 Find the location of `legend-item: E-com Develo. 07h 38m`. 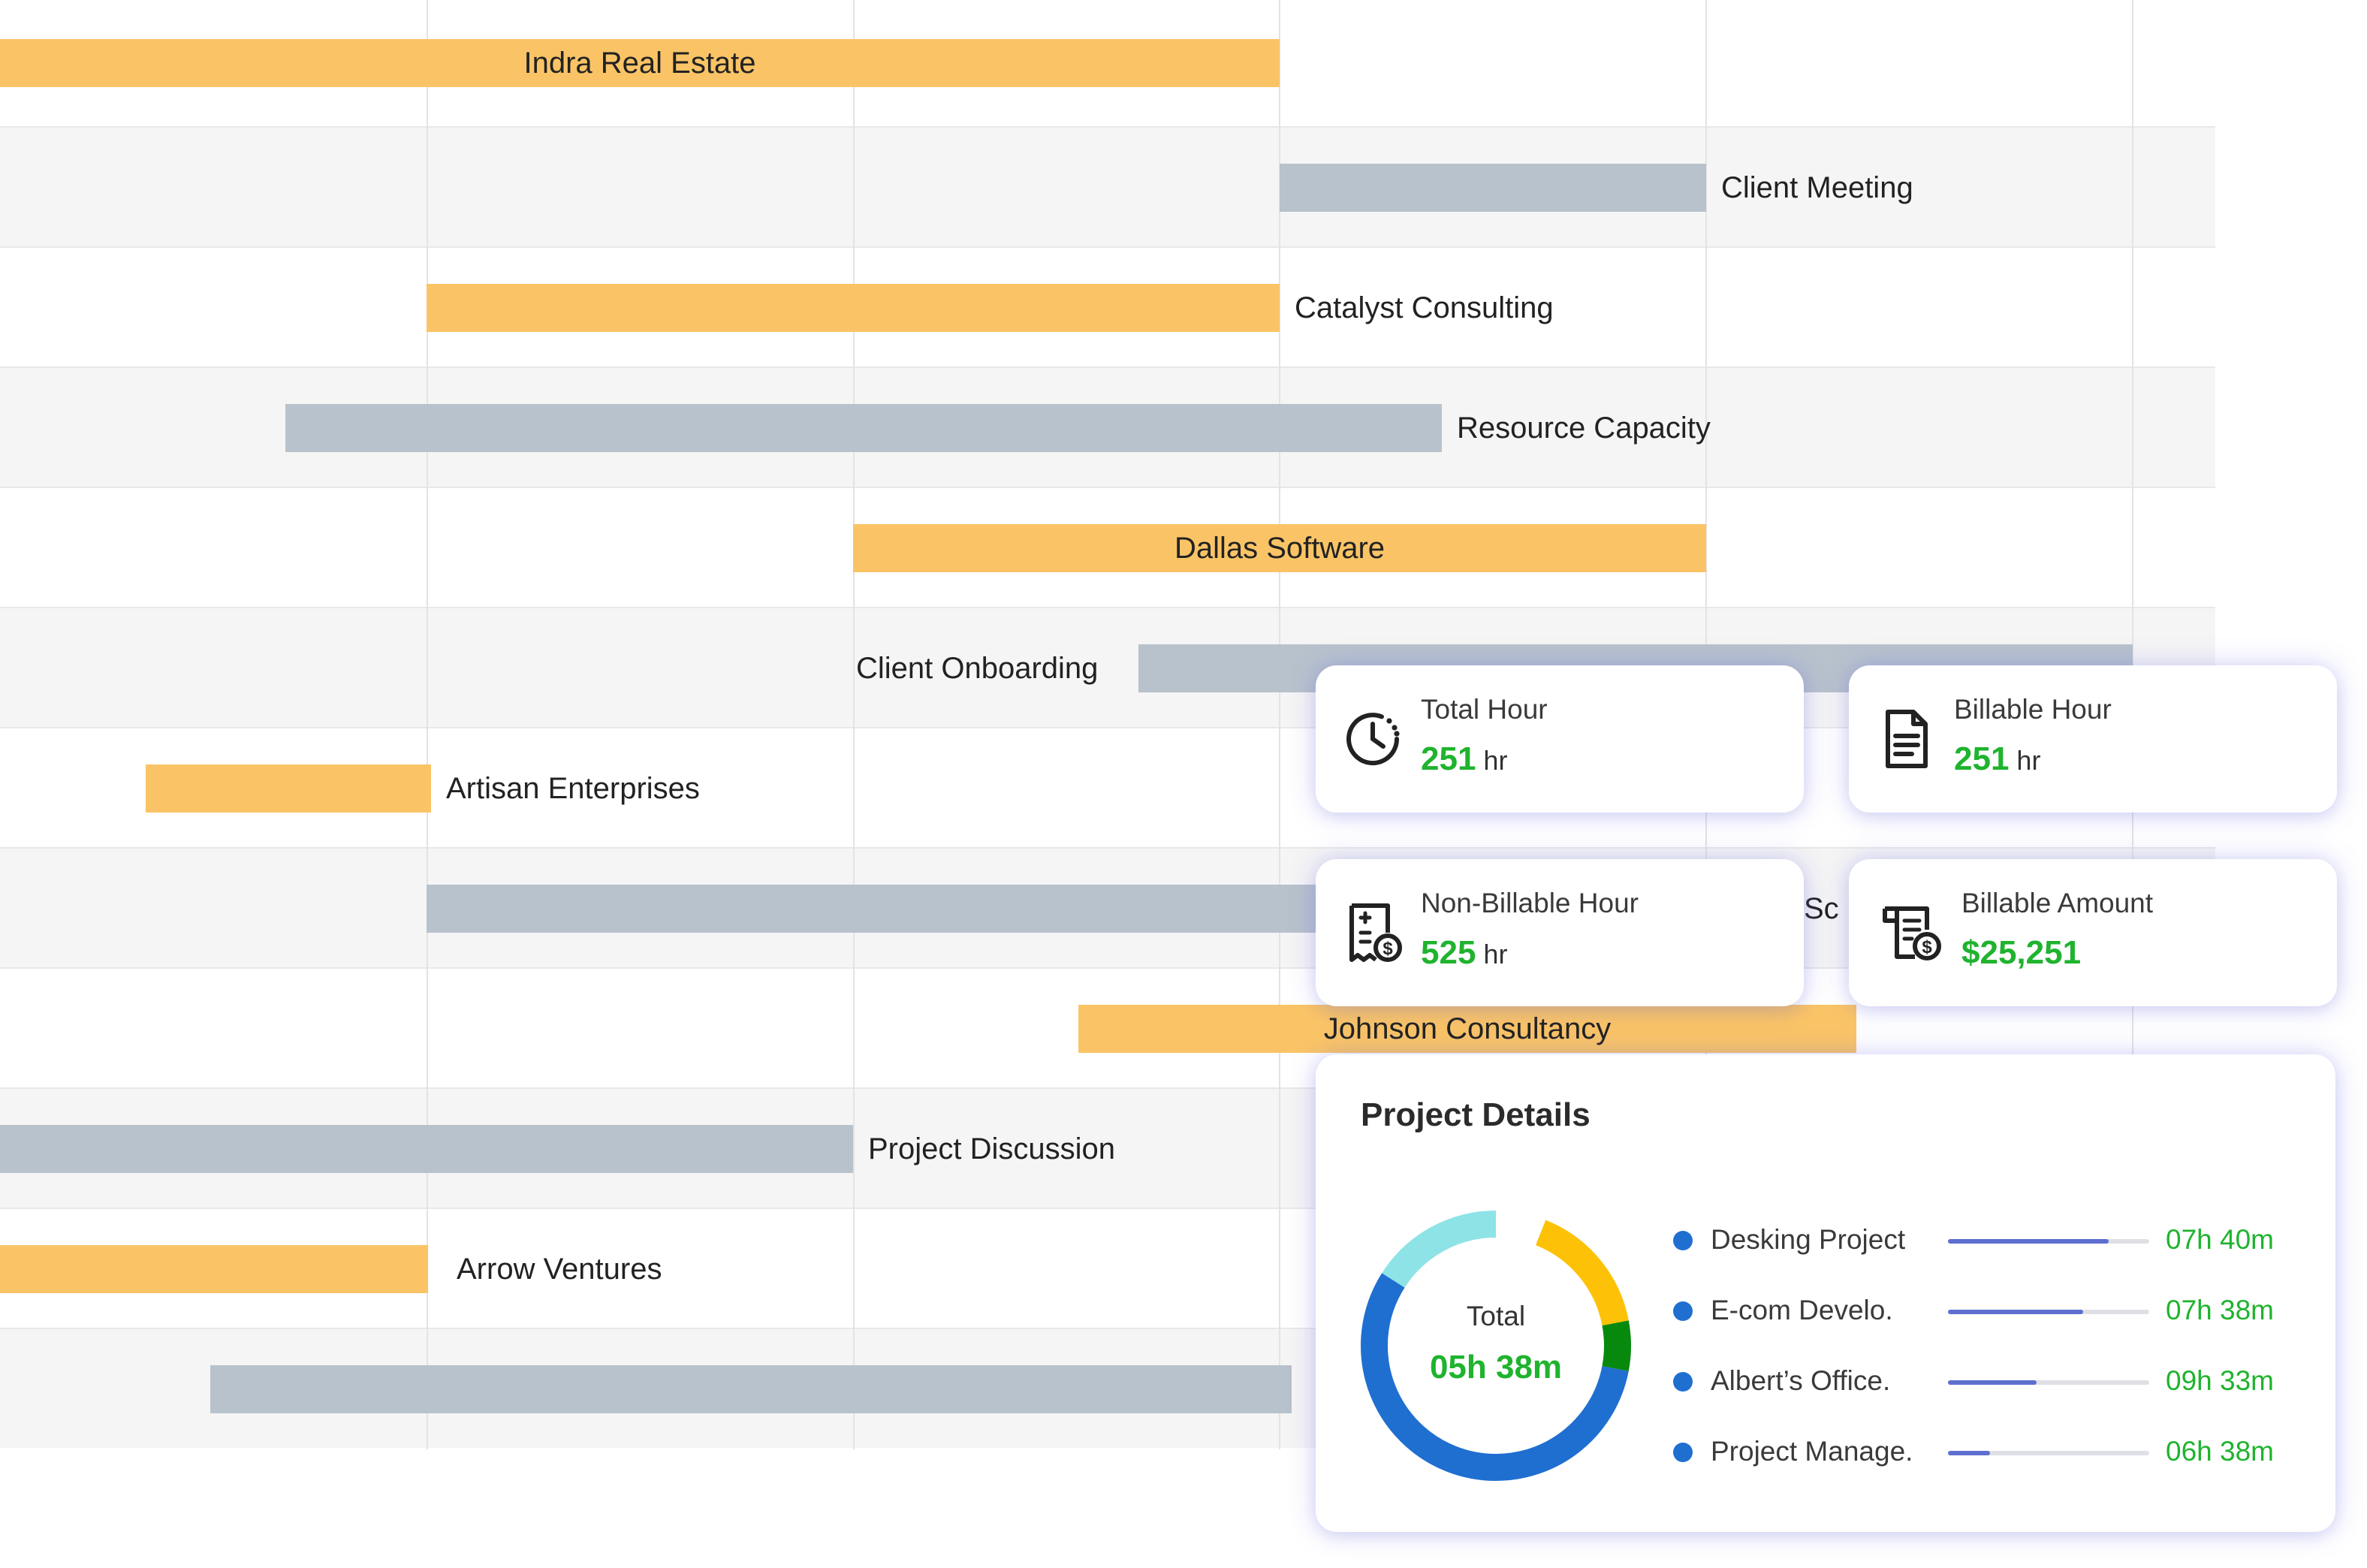

legend-item: E-com Develo. 07h 38m is located at coordinates (1996, 1312).